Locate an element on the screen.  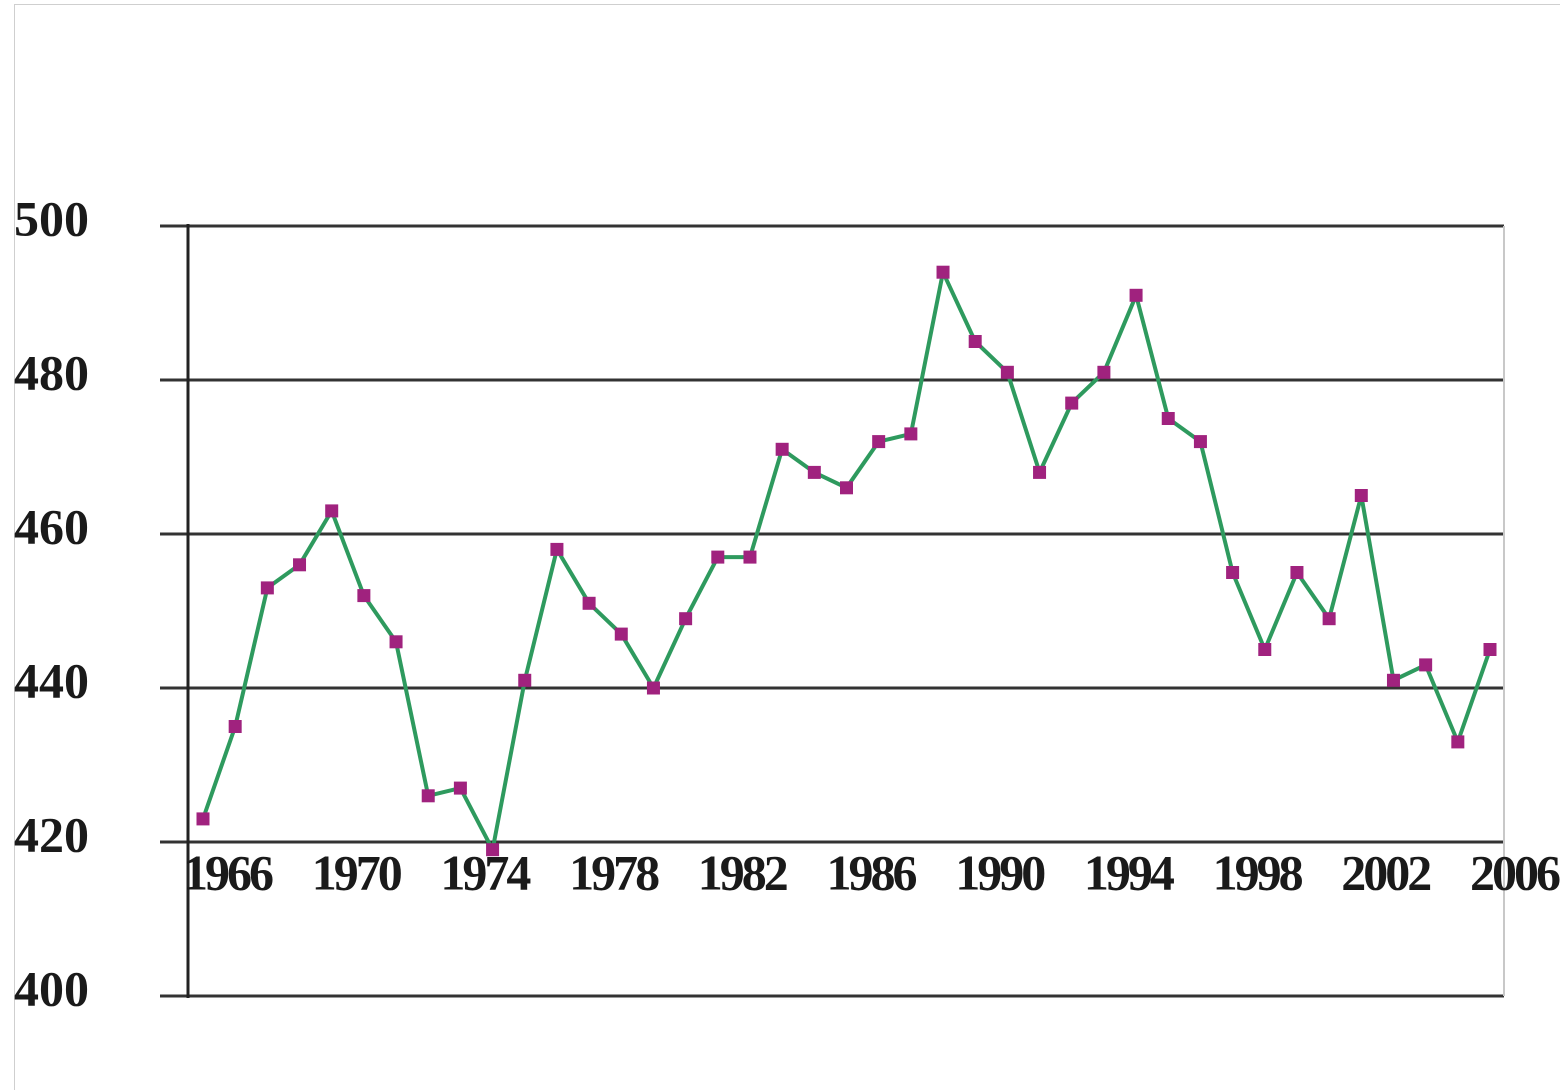
data-point-1997 is located at coordinates (1200, 442).